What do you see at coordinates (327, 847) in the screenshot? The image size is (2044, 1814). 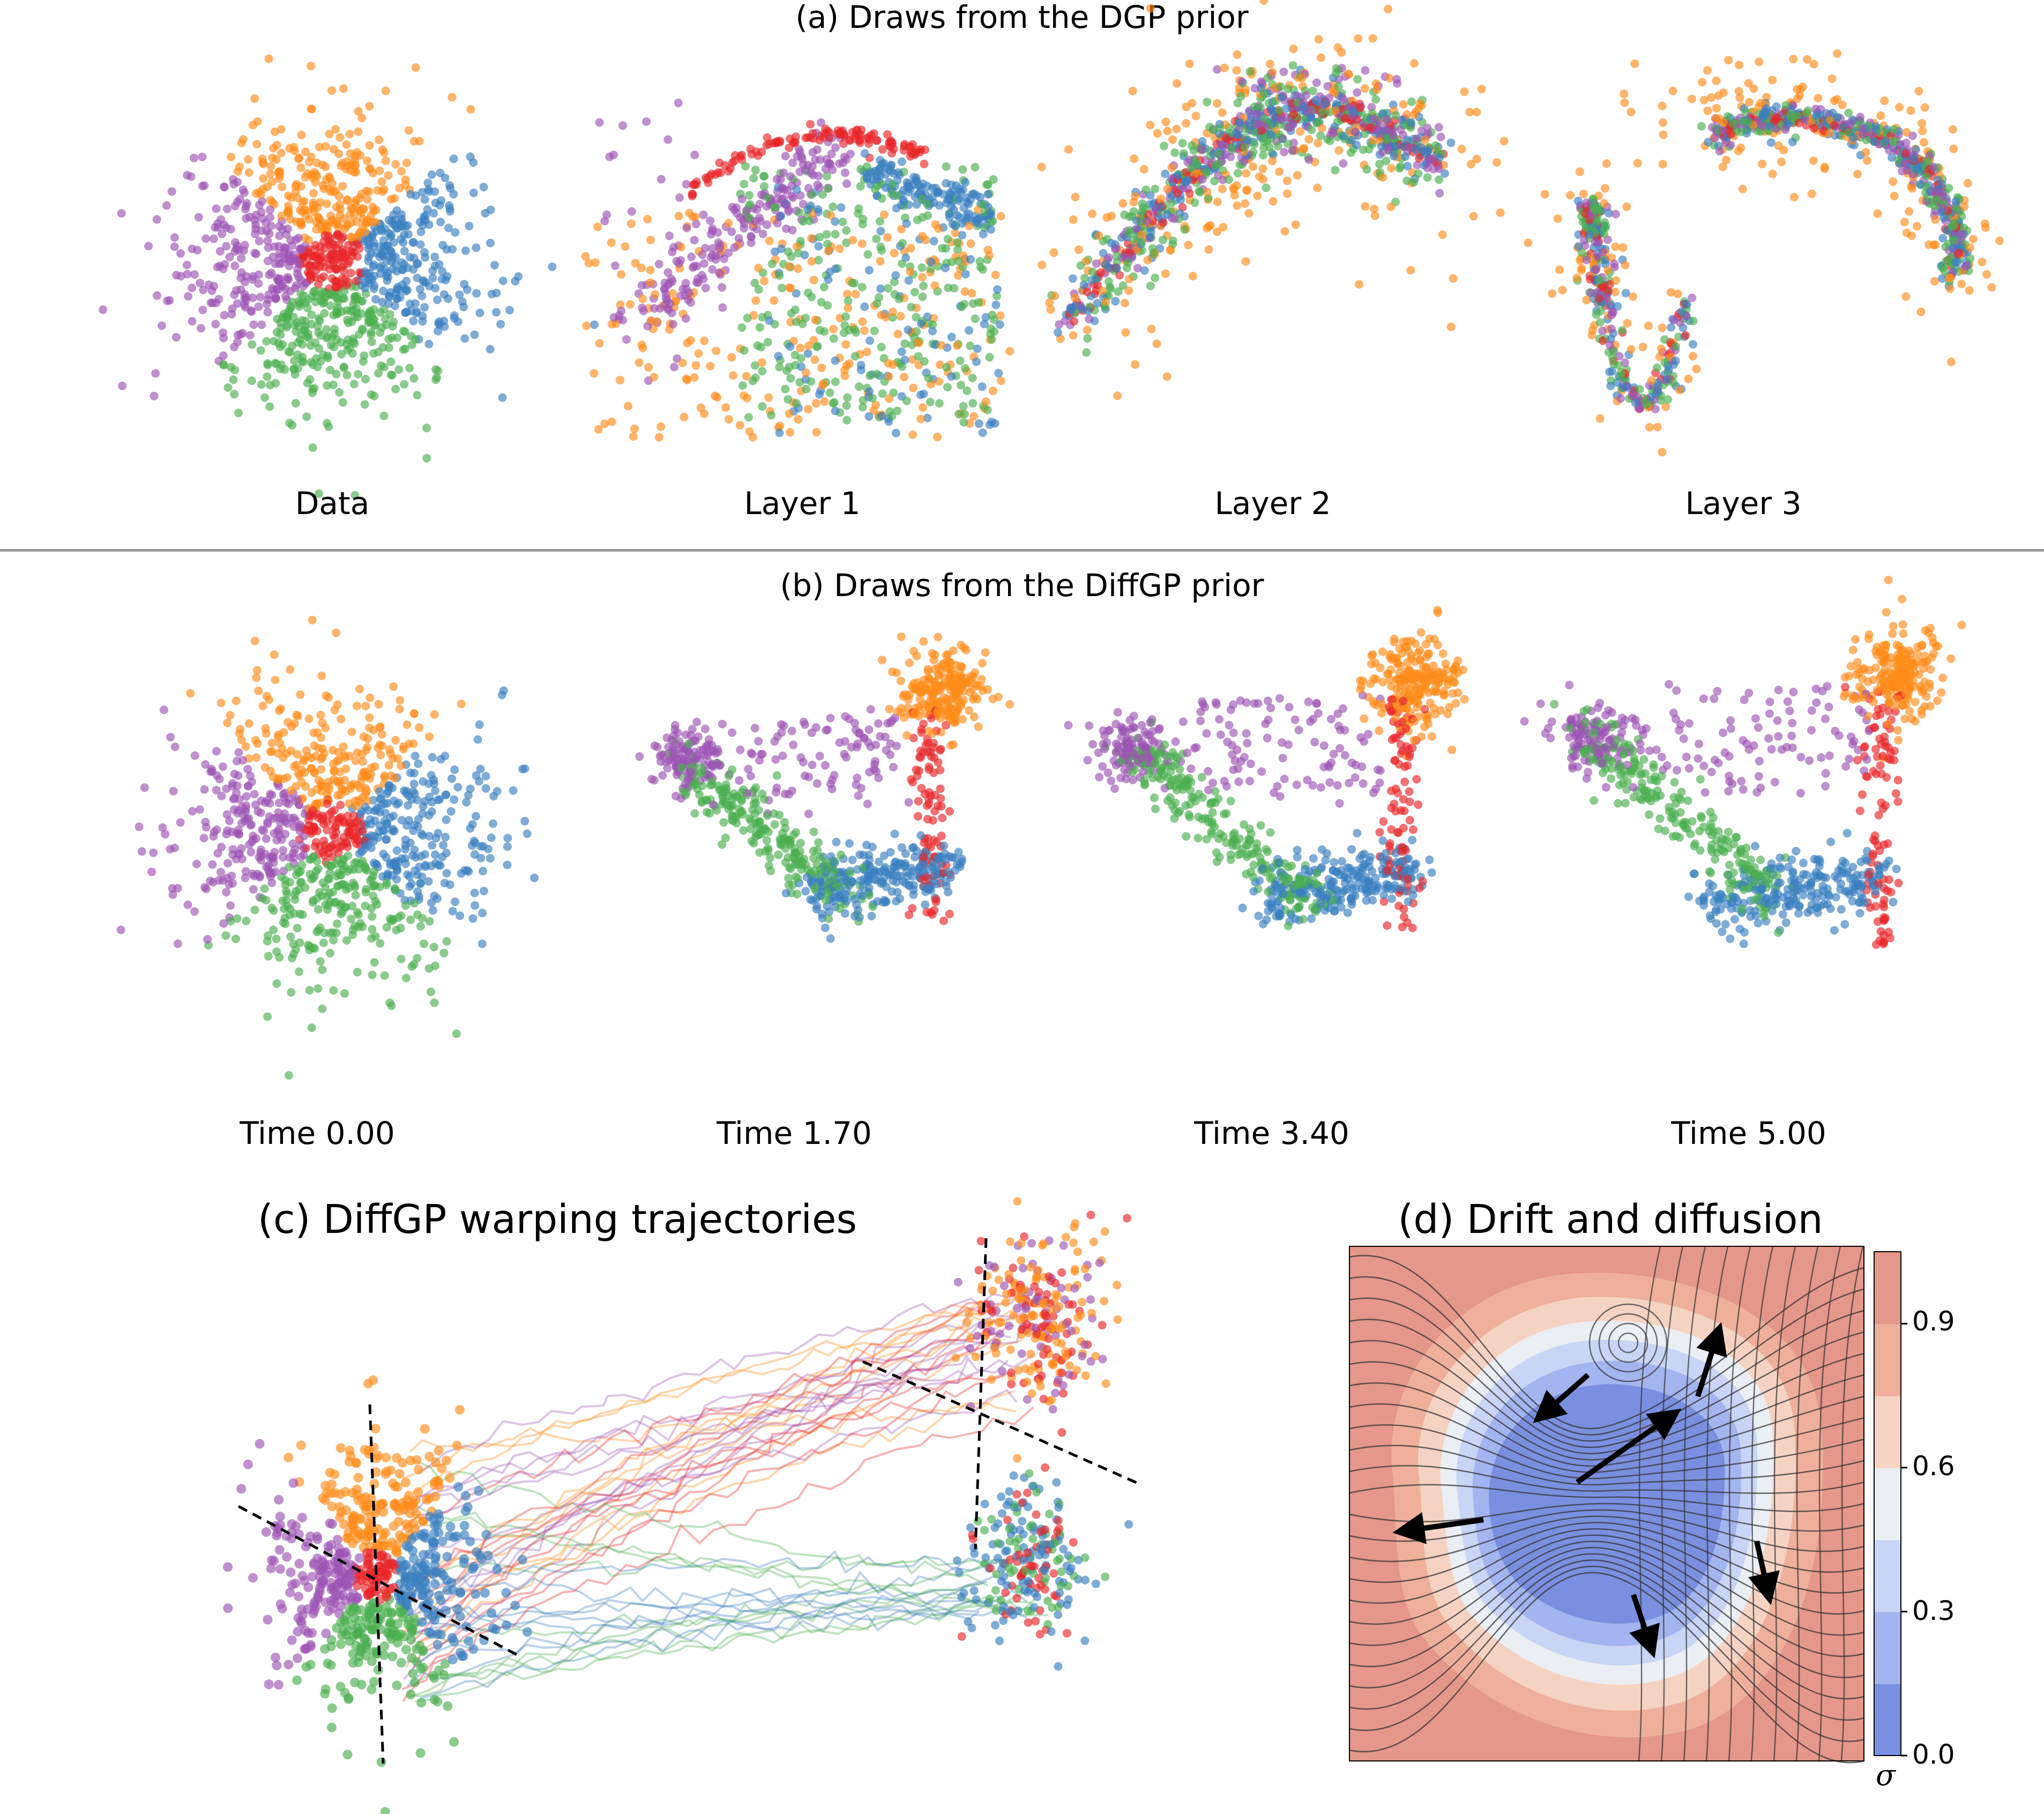 I see `diffgp-time0-scatter` at bounding box center [327, 847].